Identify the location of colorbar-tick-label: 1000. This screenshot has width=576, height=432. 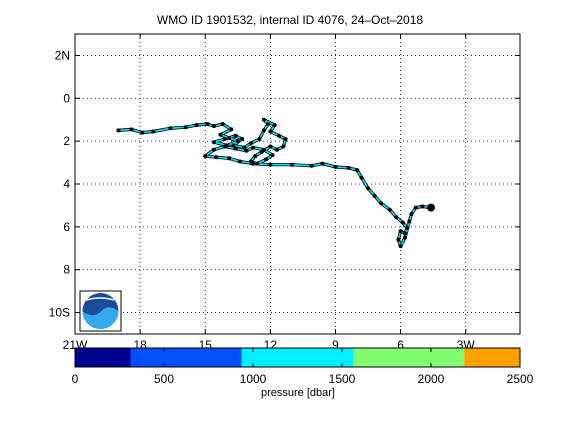
(253, 379).